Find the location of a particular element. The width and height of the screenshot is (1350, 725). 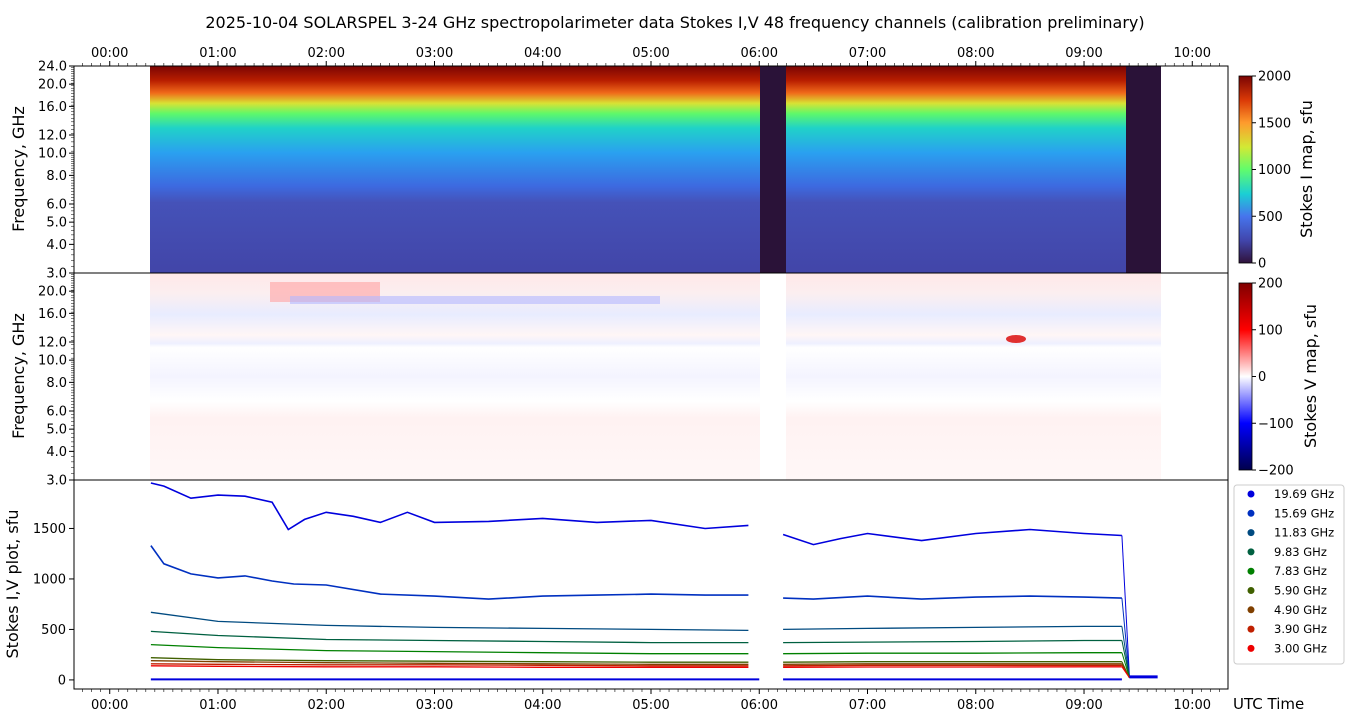

stokes-v-red-spot is located at coordinates (1016, 339).